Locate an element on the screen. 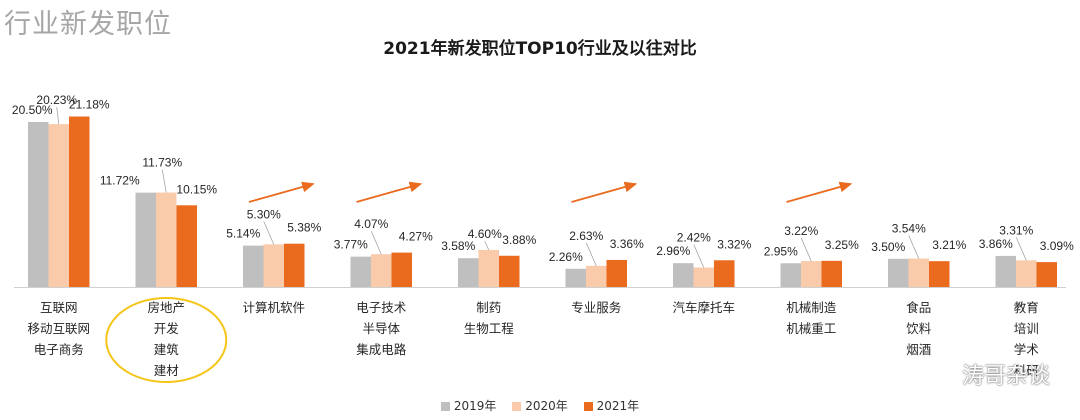  bar-1-2021年 is located at coordinates (79, 201).